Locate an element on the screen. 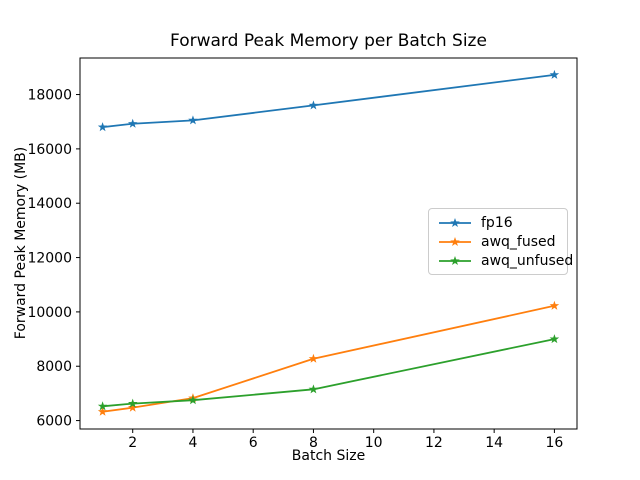  x-tick-label: 16 is located at coordinates (554, 443).